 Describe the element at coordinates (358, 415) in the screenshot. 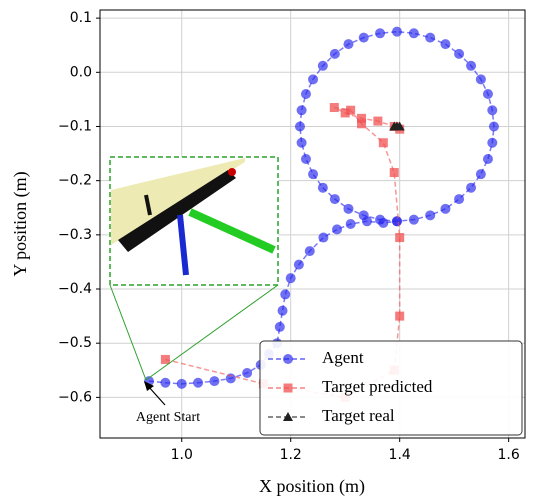

I see `legend-label: Target real` at that location.